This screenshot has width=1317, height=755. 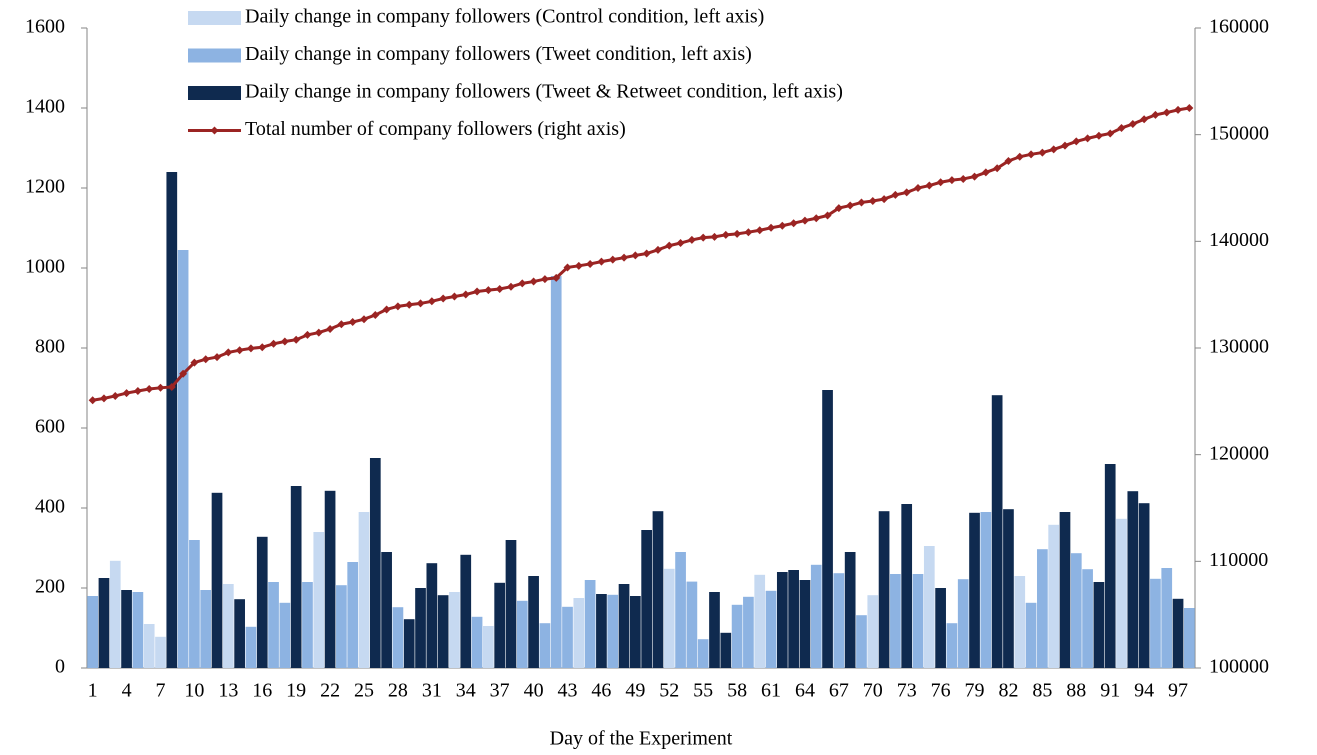 What do you see at coordinates (737, 691) in the screenshot?
I see `x-tick-label: 58` at bounding box center [737, 691].